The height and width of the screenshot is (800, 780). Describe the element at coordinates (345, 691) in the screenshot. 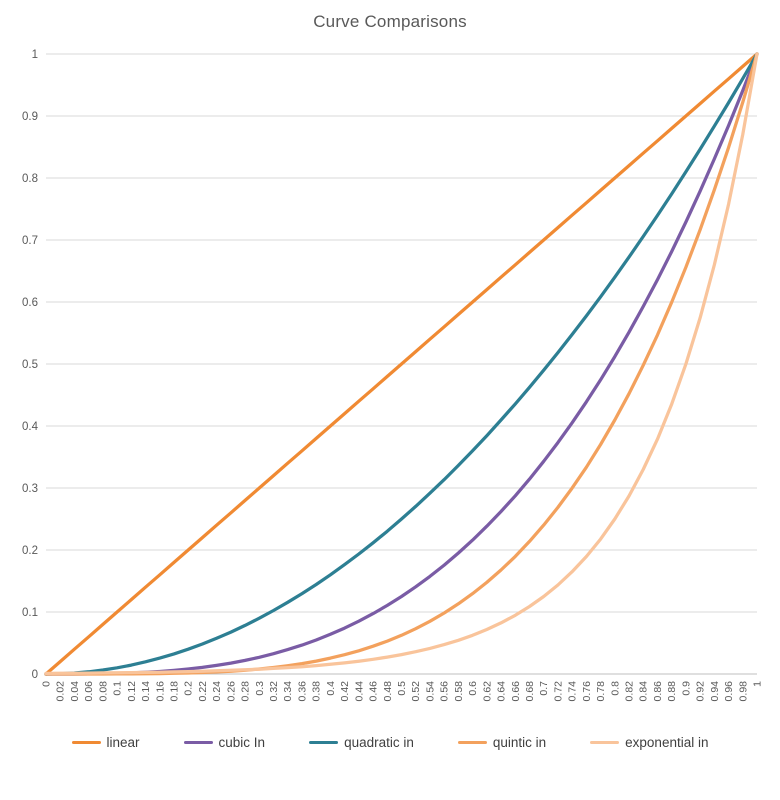

I see `x-axis-tick-label: 0.42` at that location.